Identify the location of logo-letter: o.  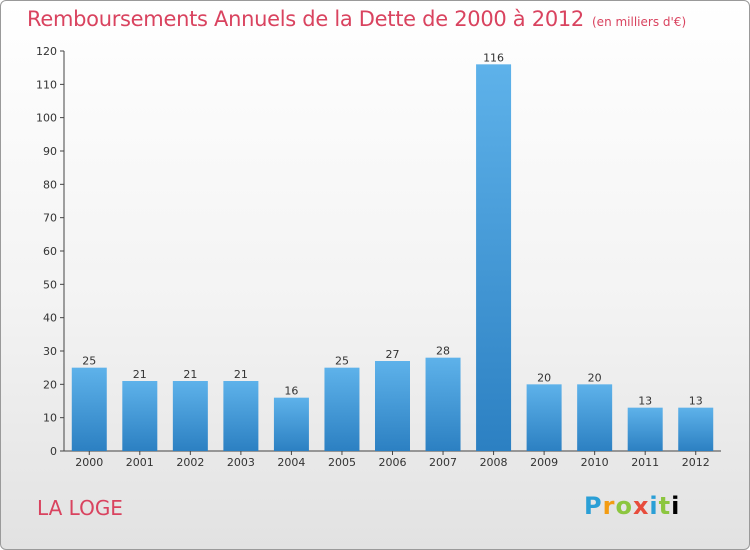
(624, 506).